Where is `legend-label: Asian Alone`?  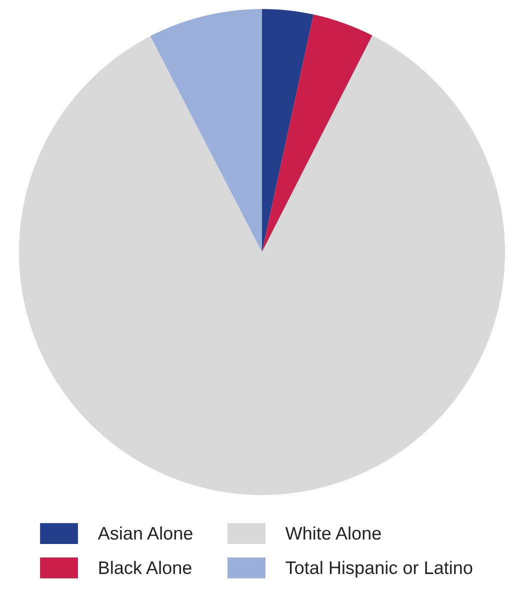 legend-label: Asian Alone is located at coordinates (145, 533).